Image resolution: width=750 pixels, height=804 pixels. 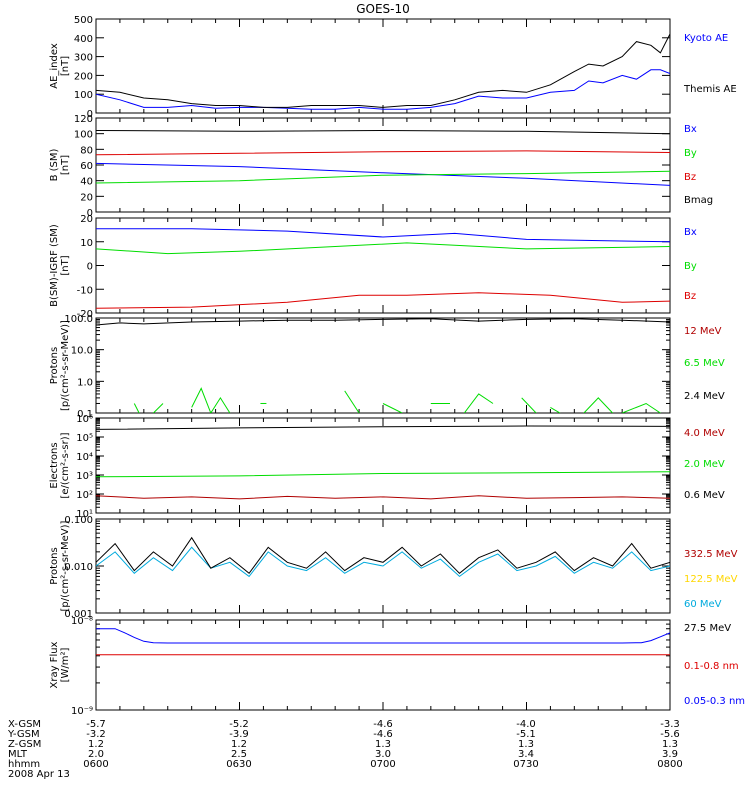 What do you see at coordinates (704, 464) in the screenshot?
I see `legend-entry: 2.0 MeV` at bounding box center [704, 464].